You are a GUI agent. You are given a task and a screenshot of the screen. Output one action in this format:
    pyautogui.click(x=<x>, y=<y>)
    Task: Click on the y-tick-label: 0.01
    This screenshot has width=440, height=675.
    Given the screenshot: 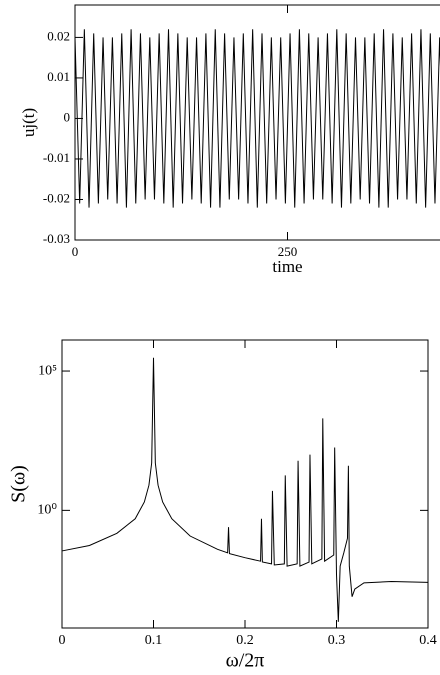 What is the action you would take?
    pyautogui.click(x=58, y=76)
    